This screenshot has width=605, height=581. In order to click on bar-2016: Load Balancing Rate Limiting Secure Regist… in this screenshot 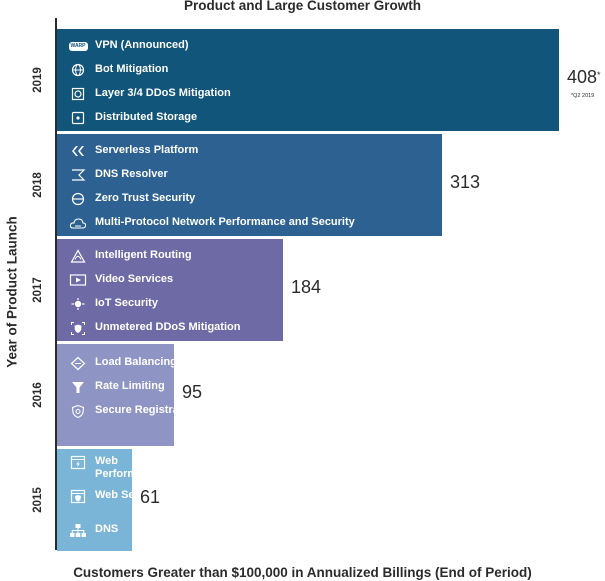, I will do `click(120, 395)`.